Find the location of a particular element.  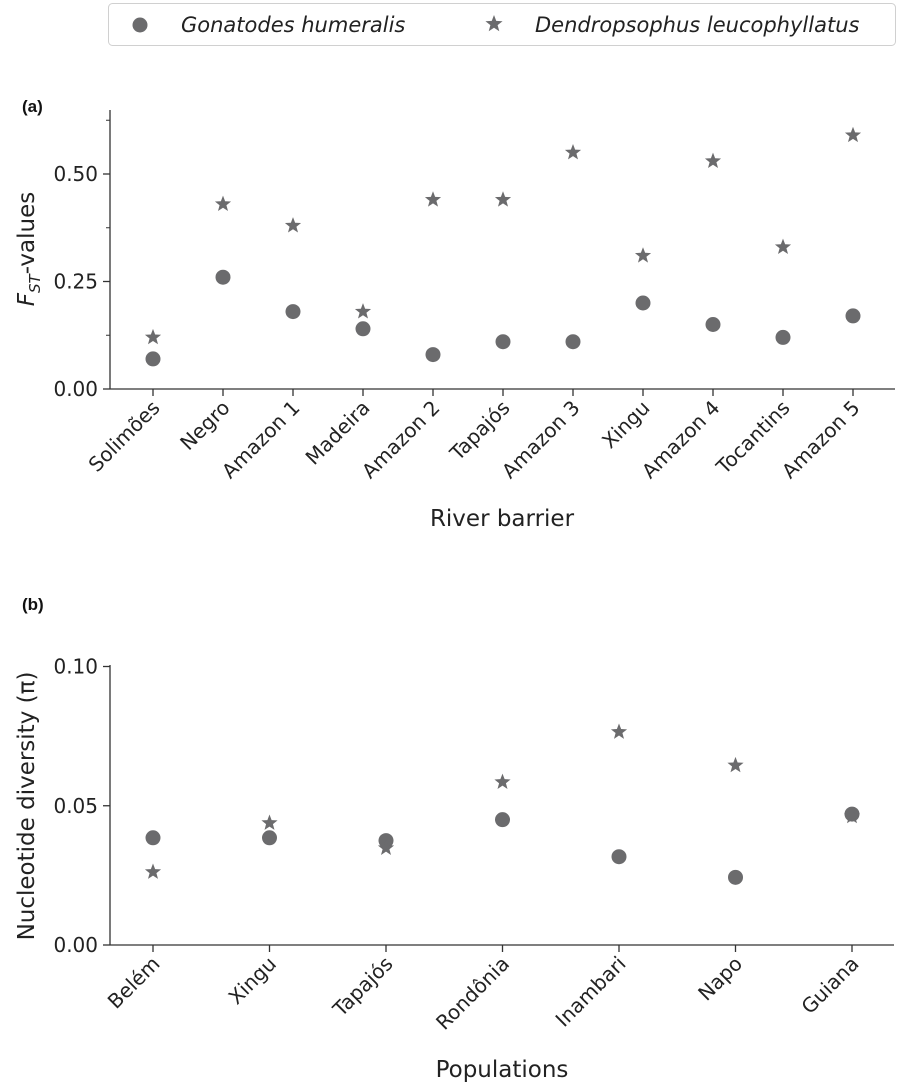

panel-b-y-tick-label: 0.05 is located at coordinates (75, 806).